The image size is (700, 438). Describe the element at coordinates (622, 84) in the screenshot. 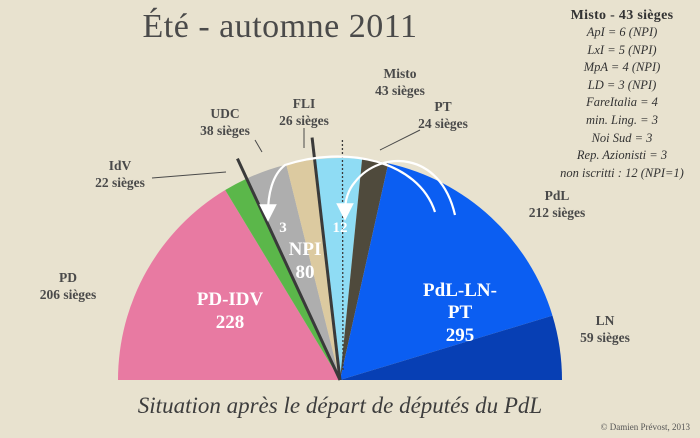

I see `misto-row: LD = 3 (NPI)` at that location.